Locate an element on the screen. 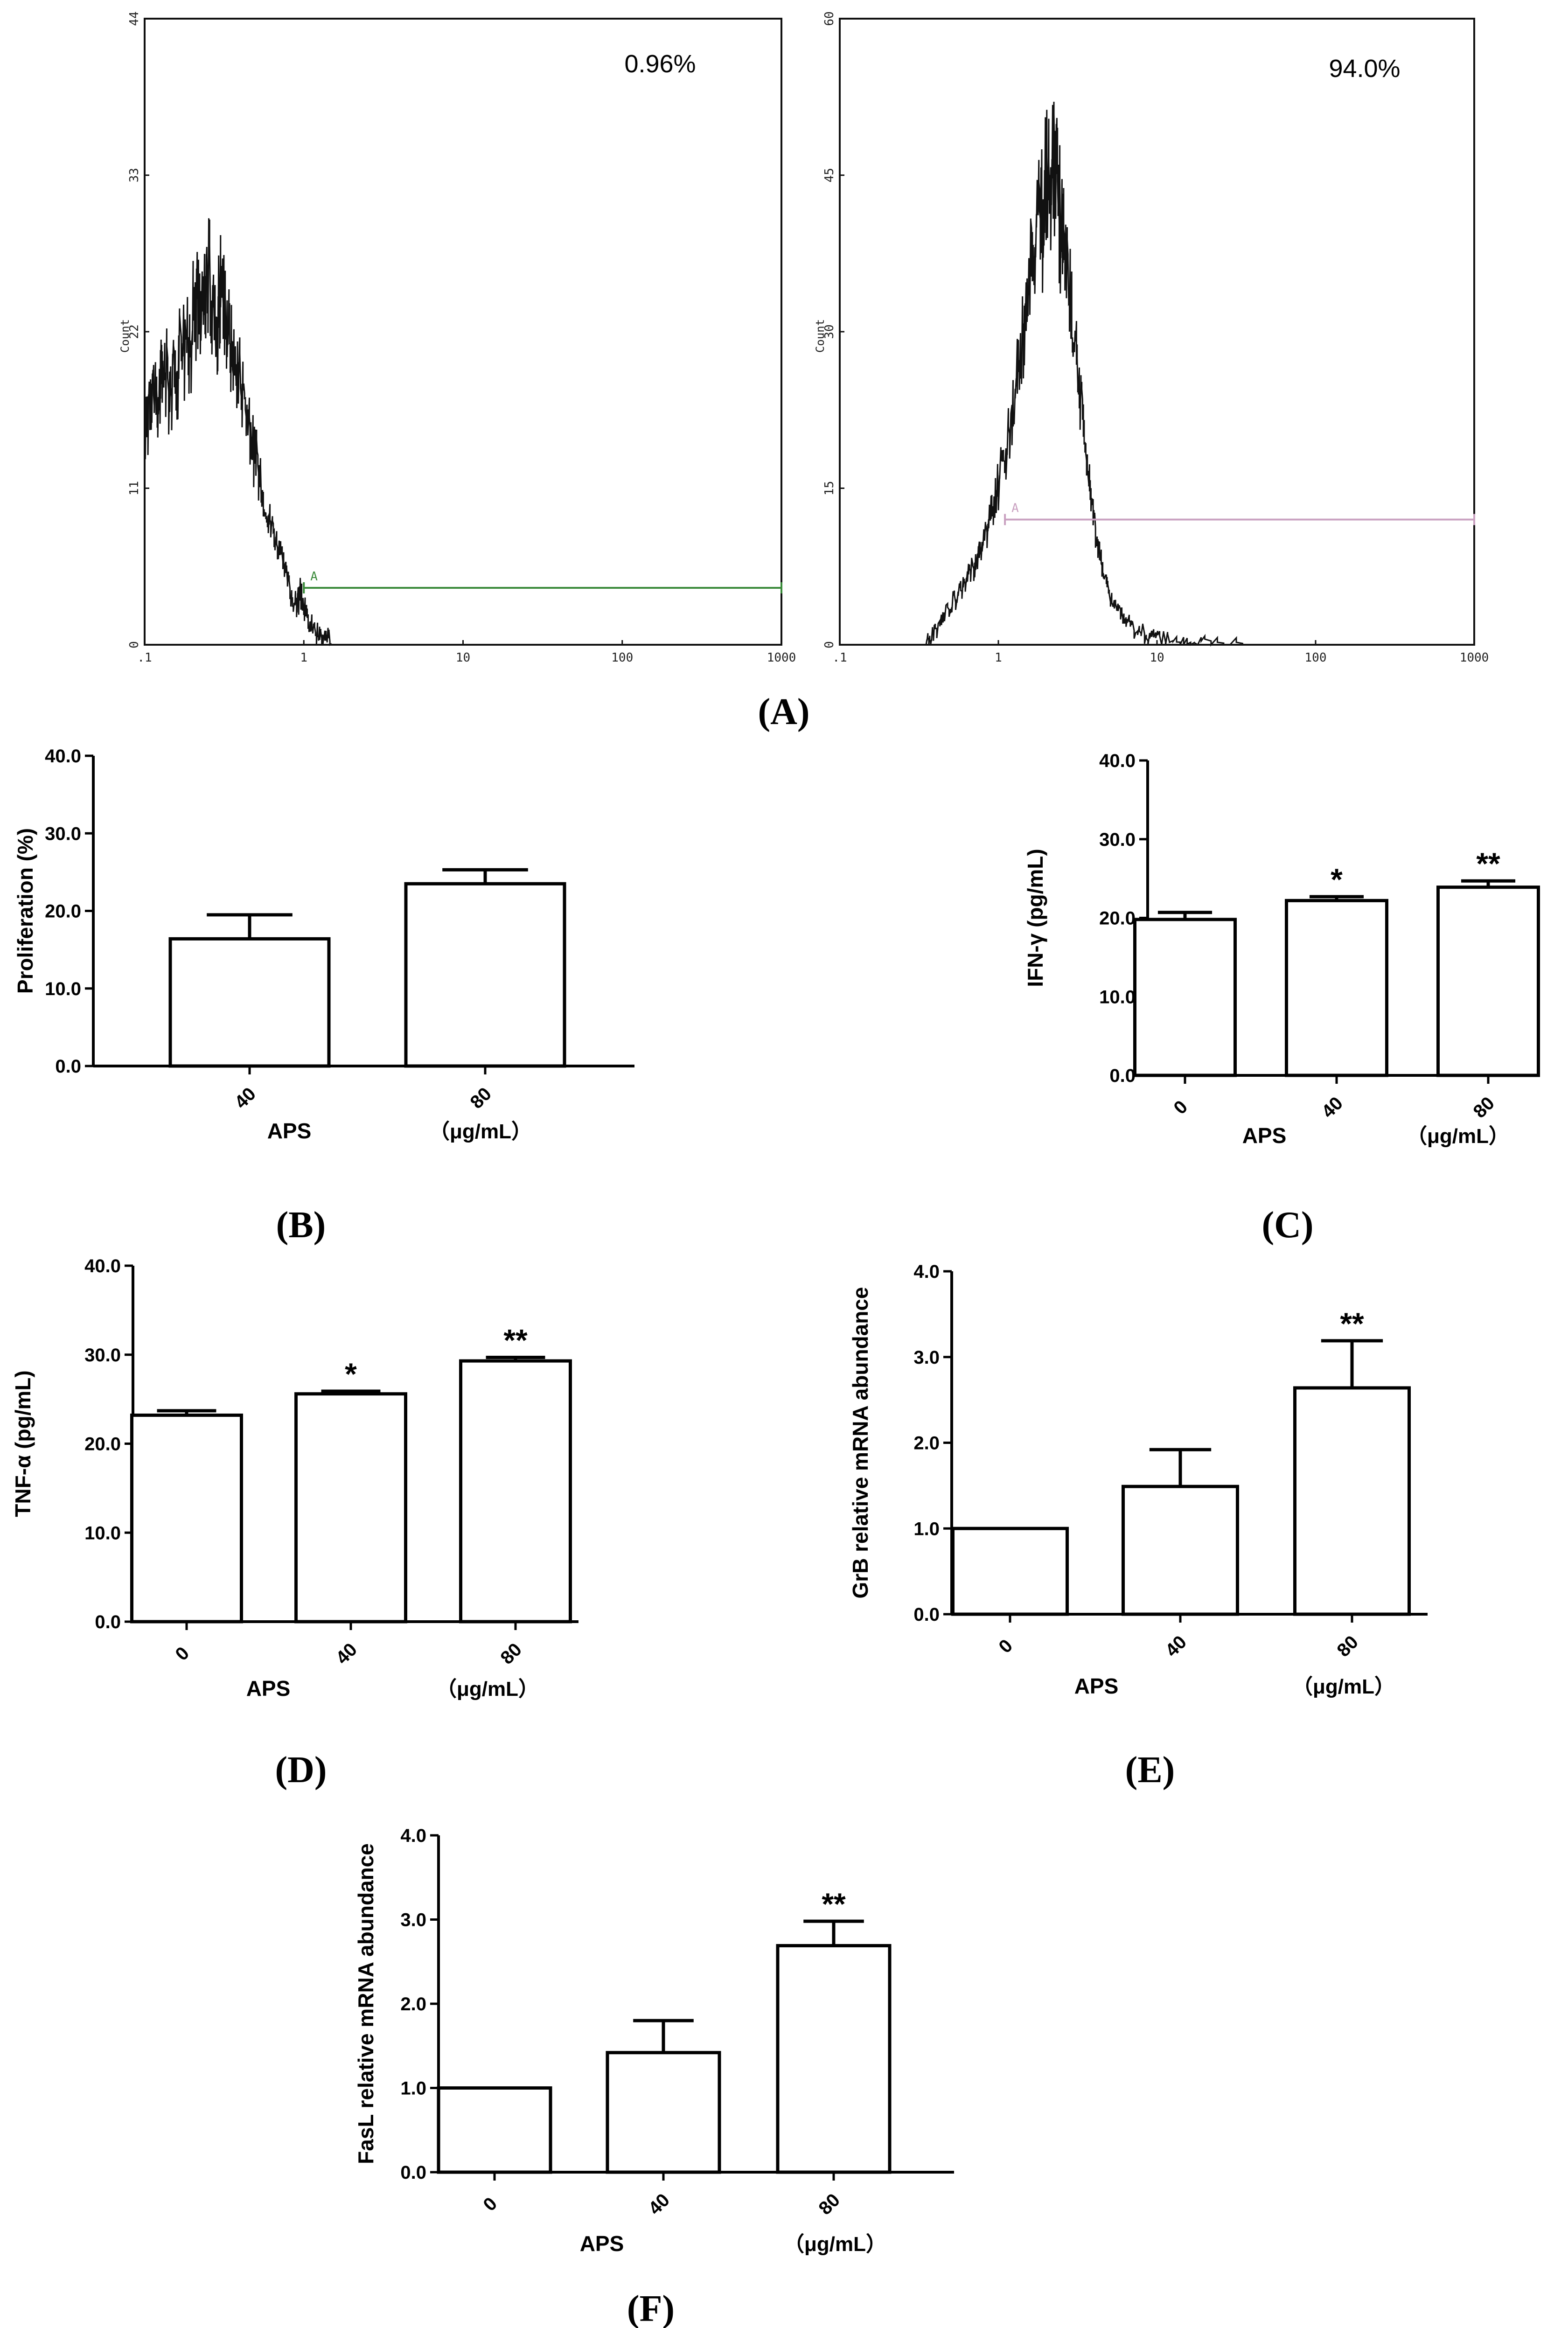 This screenshot has width=1568, height=2328. panel-label: (F) is located at coordinates (651, 2308).